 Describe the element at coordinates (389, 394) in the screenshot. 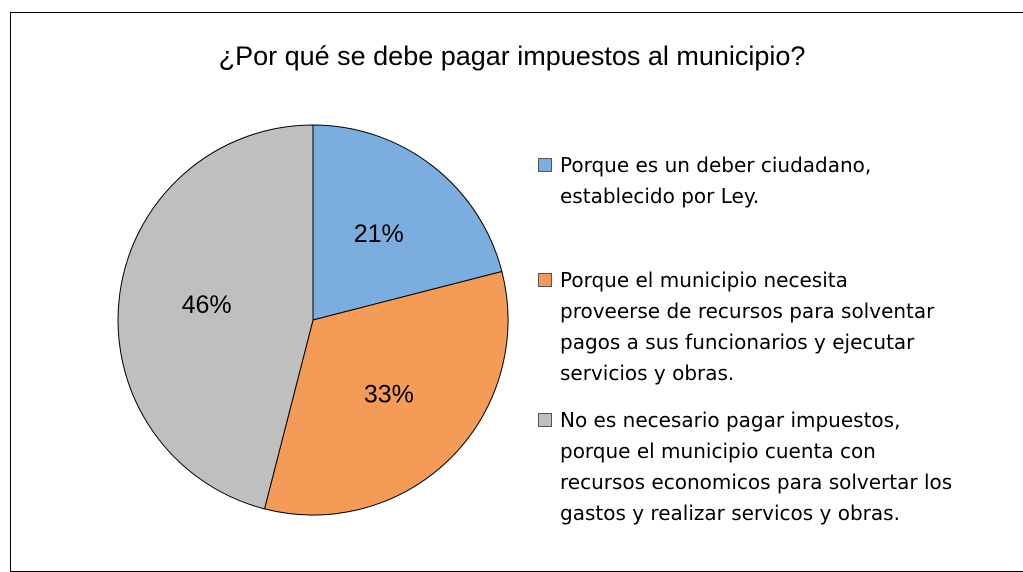

I see `data-label: 33%` at that location.